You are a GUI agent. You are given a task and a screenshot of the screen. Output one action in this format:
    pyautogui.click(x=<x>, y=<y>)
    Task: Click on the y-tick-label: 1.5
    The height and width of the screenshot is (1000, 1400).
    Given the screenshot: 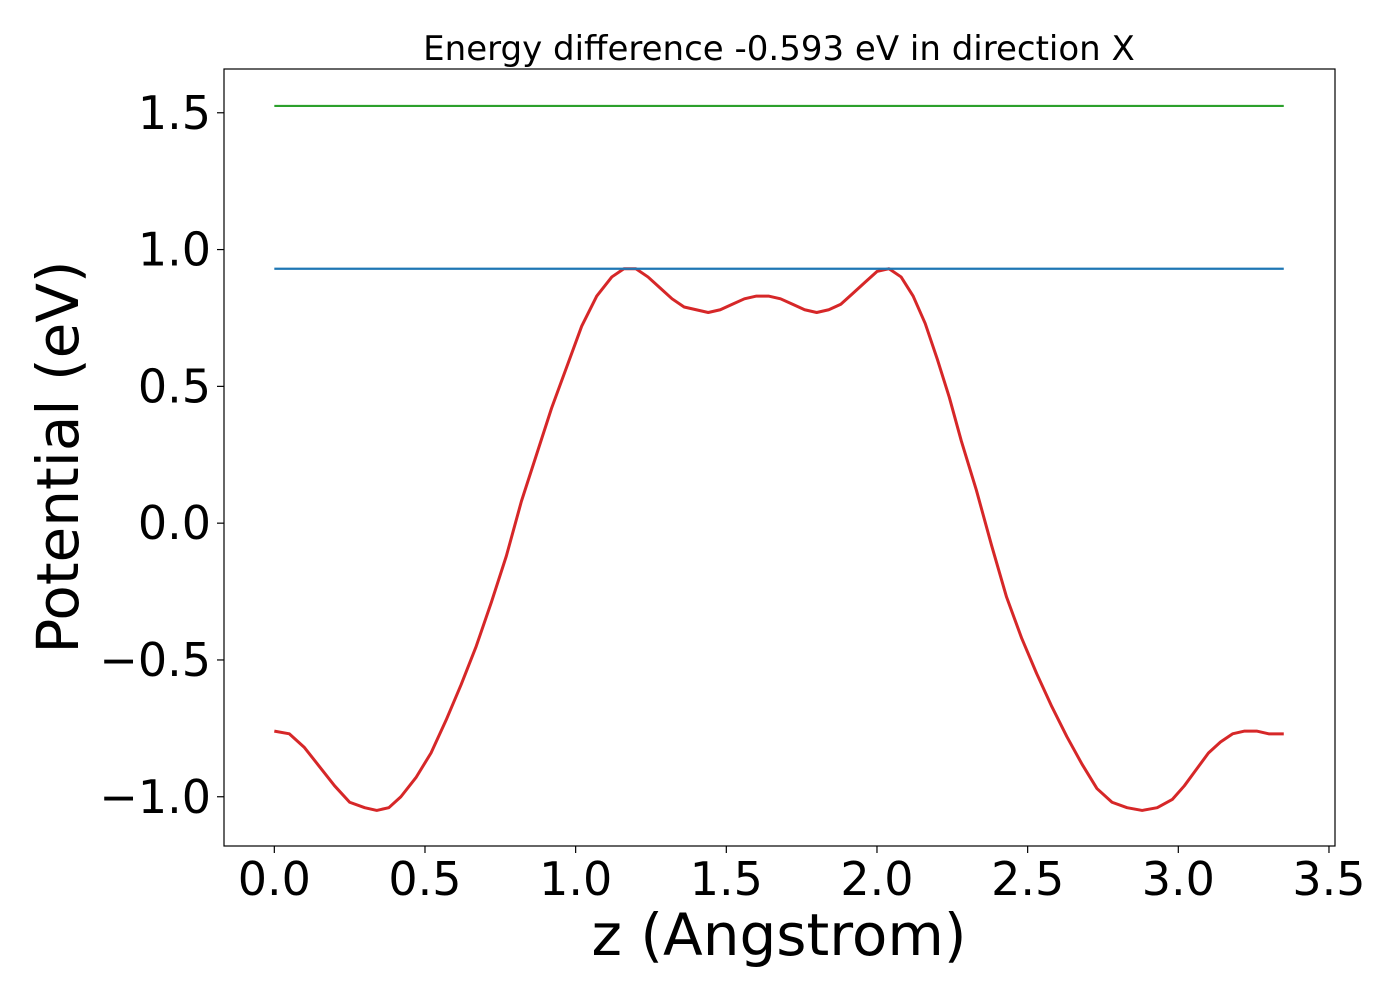 What is the action you would take?
    pyautogui.click(x=174, y=113)
    